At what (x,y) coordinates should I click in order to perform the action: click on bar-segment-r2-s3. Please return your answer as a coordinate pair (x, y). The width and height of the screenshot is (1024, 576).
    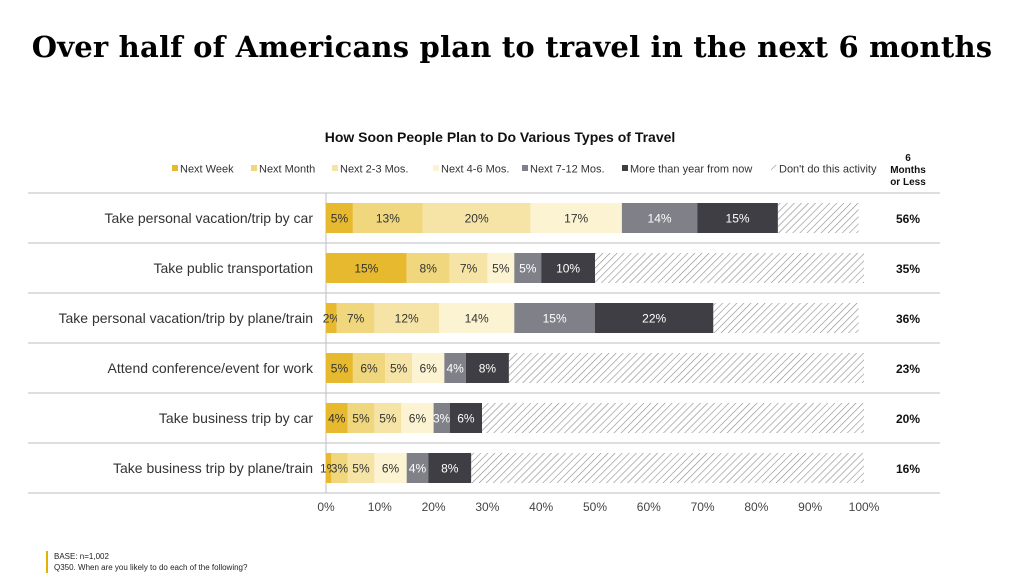
    Looking at the image, I should click on (476, 318).